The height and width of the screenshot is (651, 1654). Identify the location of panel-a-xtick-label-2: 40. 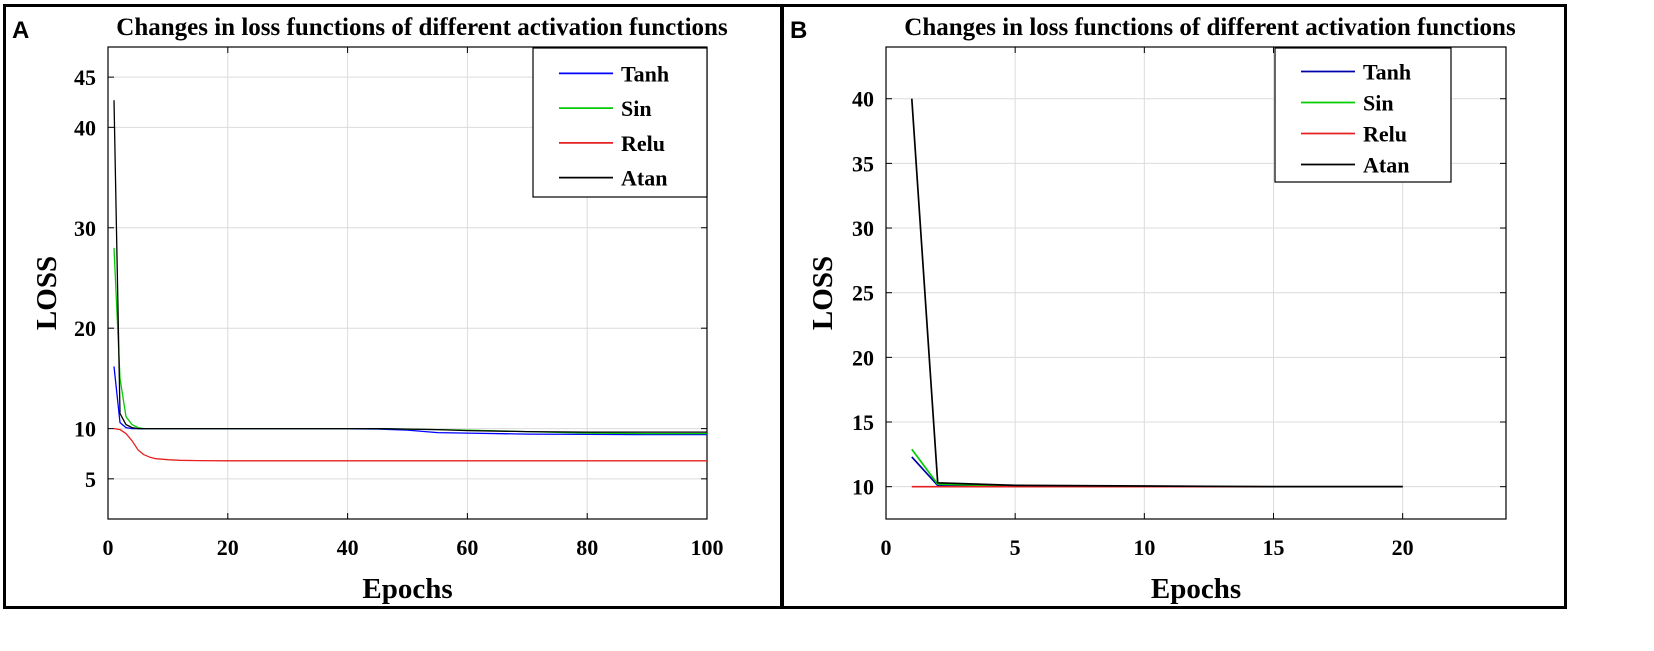
(348, 547).